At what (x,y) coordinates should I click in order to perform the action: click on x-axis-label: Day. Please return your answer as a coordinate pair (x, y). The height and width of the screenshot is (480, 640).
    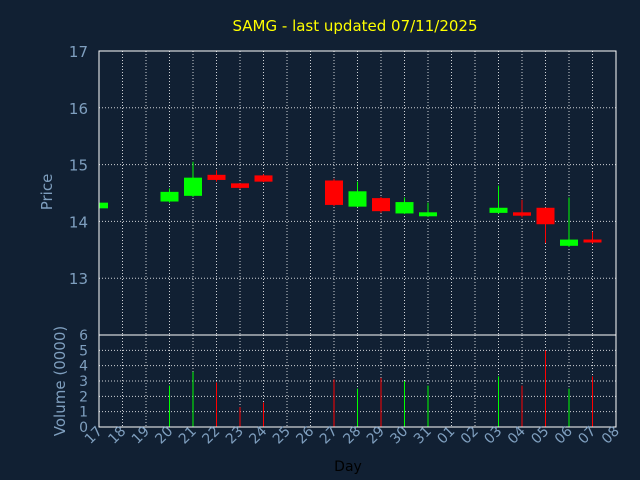
    Looking at the image, I should click on (348, 467).